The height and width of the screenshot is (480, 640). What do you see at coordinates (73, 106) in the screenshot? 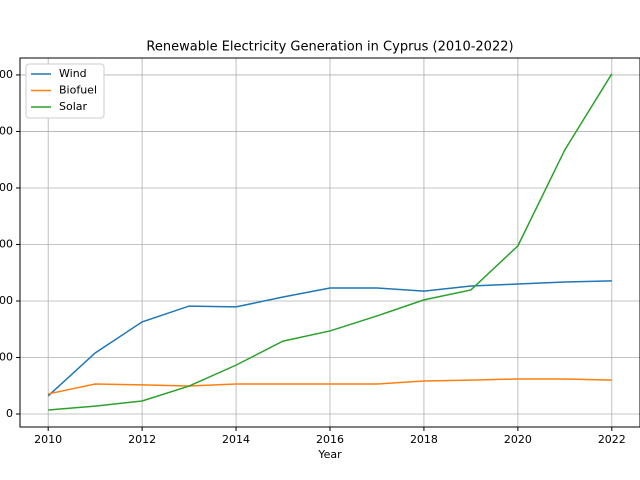
I see `legend-label: Solar` at bounding box center [73, 106].